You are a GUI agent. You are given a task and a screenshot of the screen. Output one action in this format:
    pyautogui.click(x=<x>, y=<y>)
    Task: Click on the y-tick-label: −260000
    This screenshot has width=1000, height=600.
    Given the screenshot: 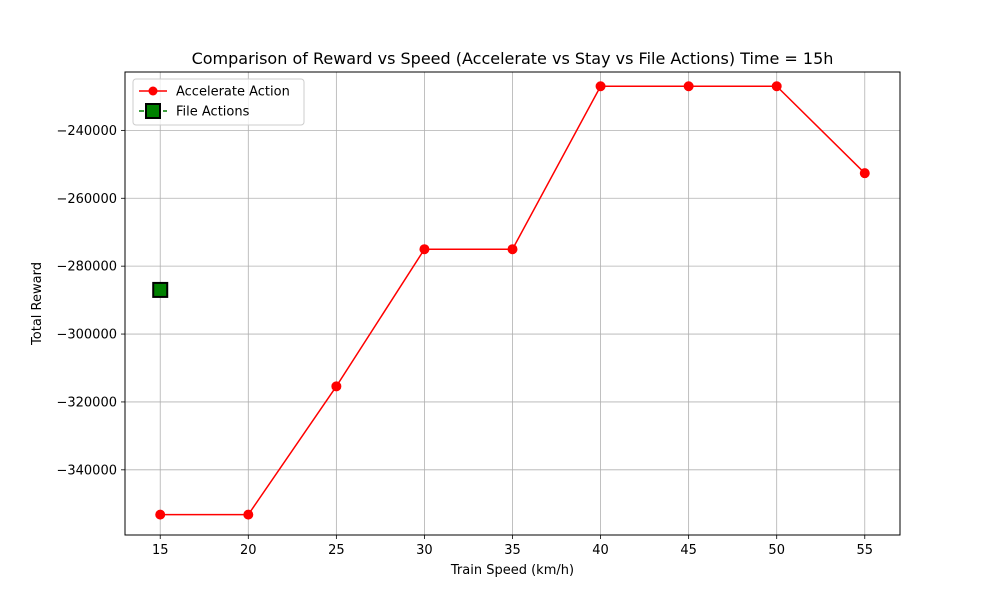 What is the action you would take?
    pyautogui.click(x=86, y=199)
    